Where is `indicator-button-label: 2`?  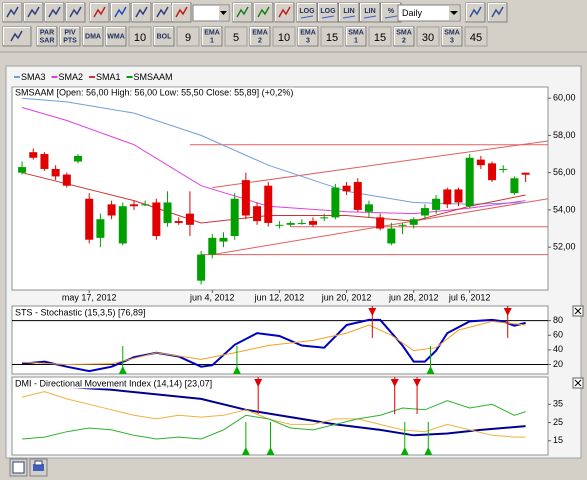 indicator-button-label: 2 is located at coordinates (404, 40).